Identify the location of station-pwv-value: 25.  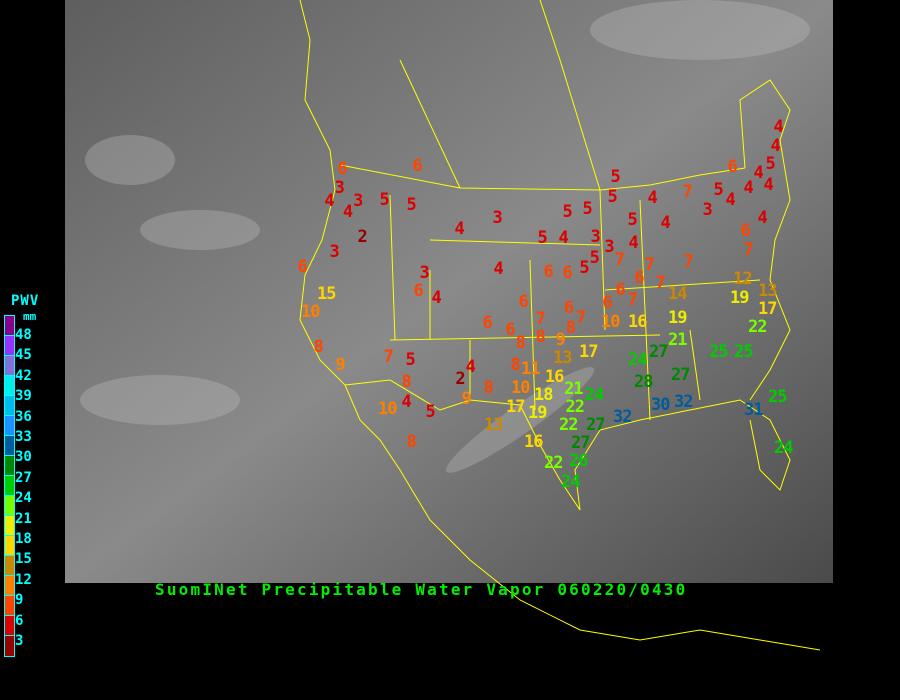
(778, 396).